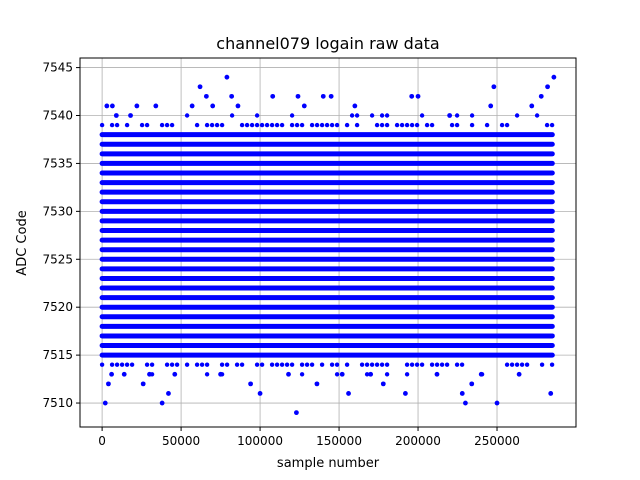 The width and height of the screenshot is (640, 480). Describe the element at coordinates (57, 211) in the screenshot. I see `y-tick-label: 7530` at that location.